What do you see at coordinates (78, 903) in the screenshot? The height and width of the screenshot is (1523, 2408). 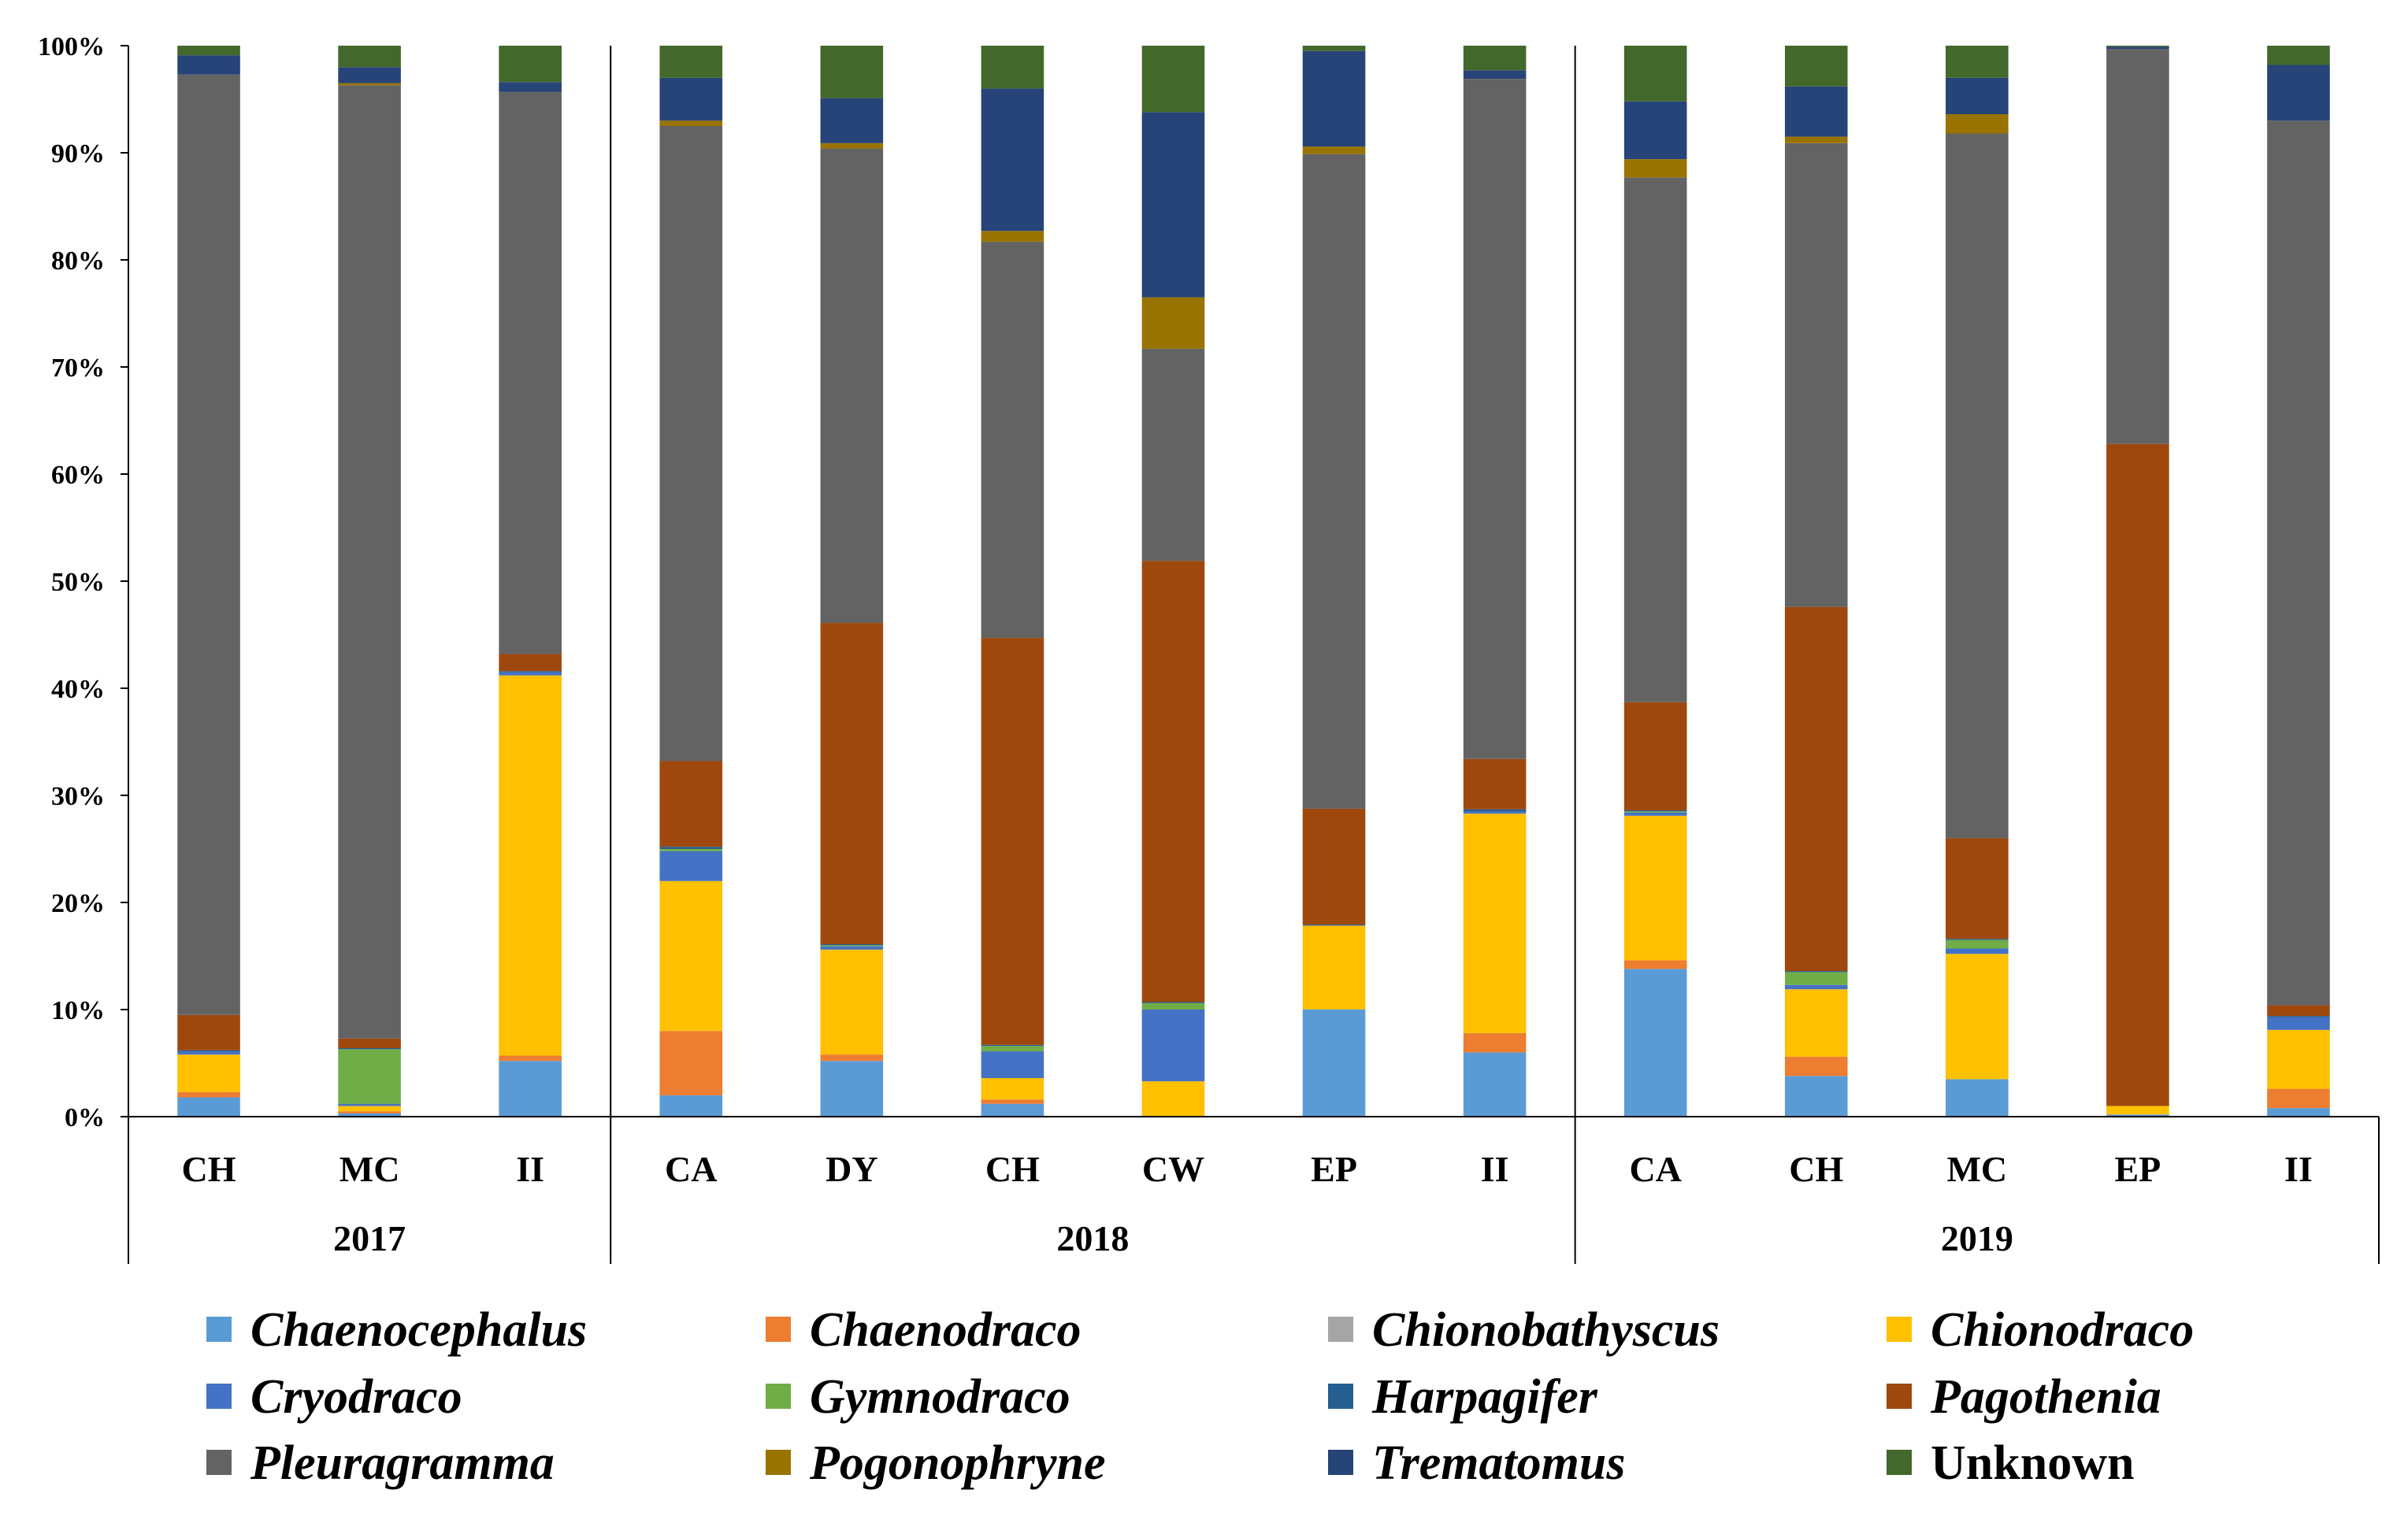 I see `y-tick-label: 20%` at bounding box center [78, 903].